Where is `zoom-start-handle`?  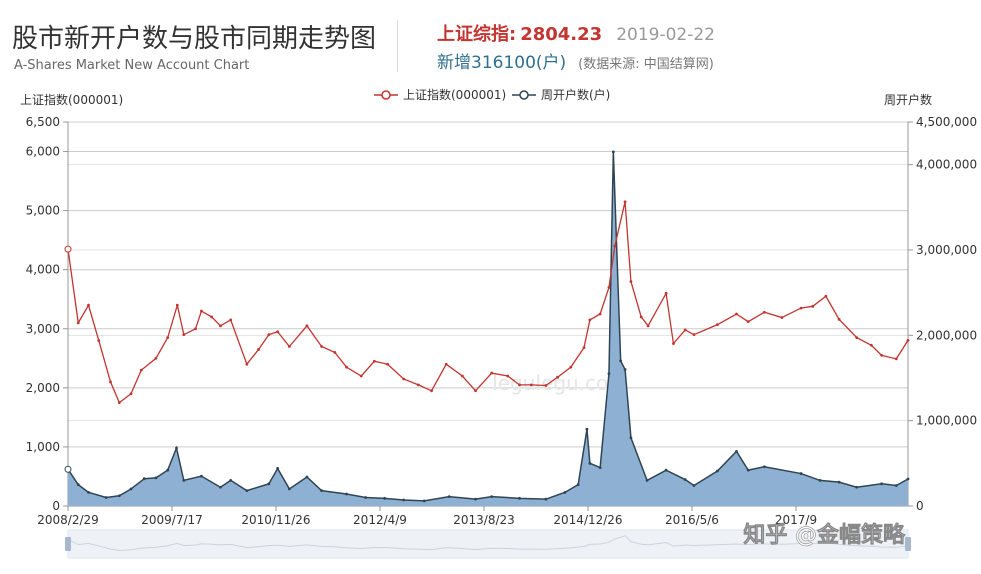
zoom-start-handle is located at coordinates (68, 544).